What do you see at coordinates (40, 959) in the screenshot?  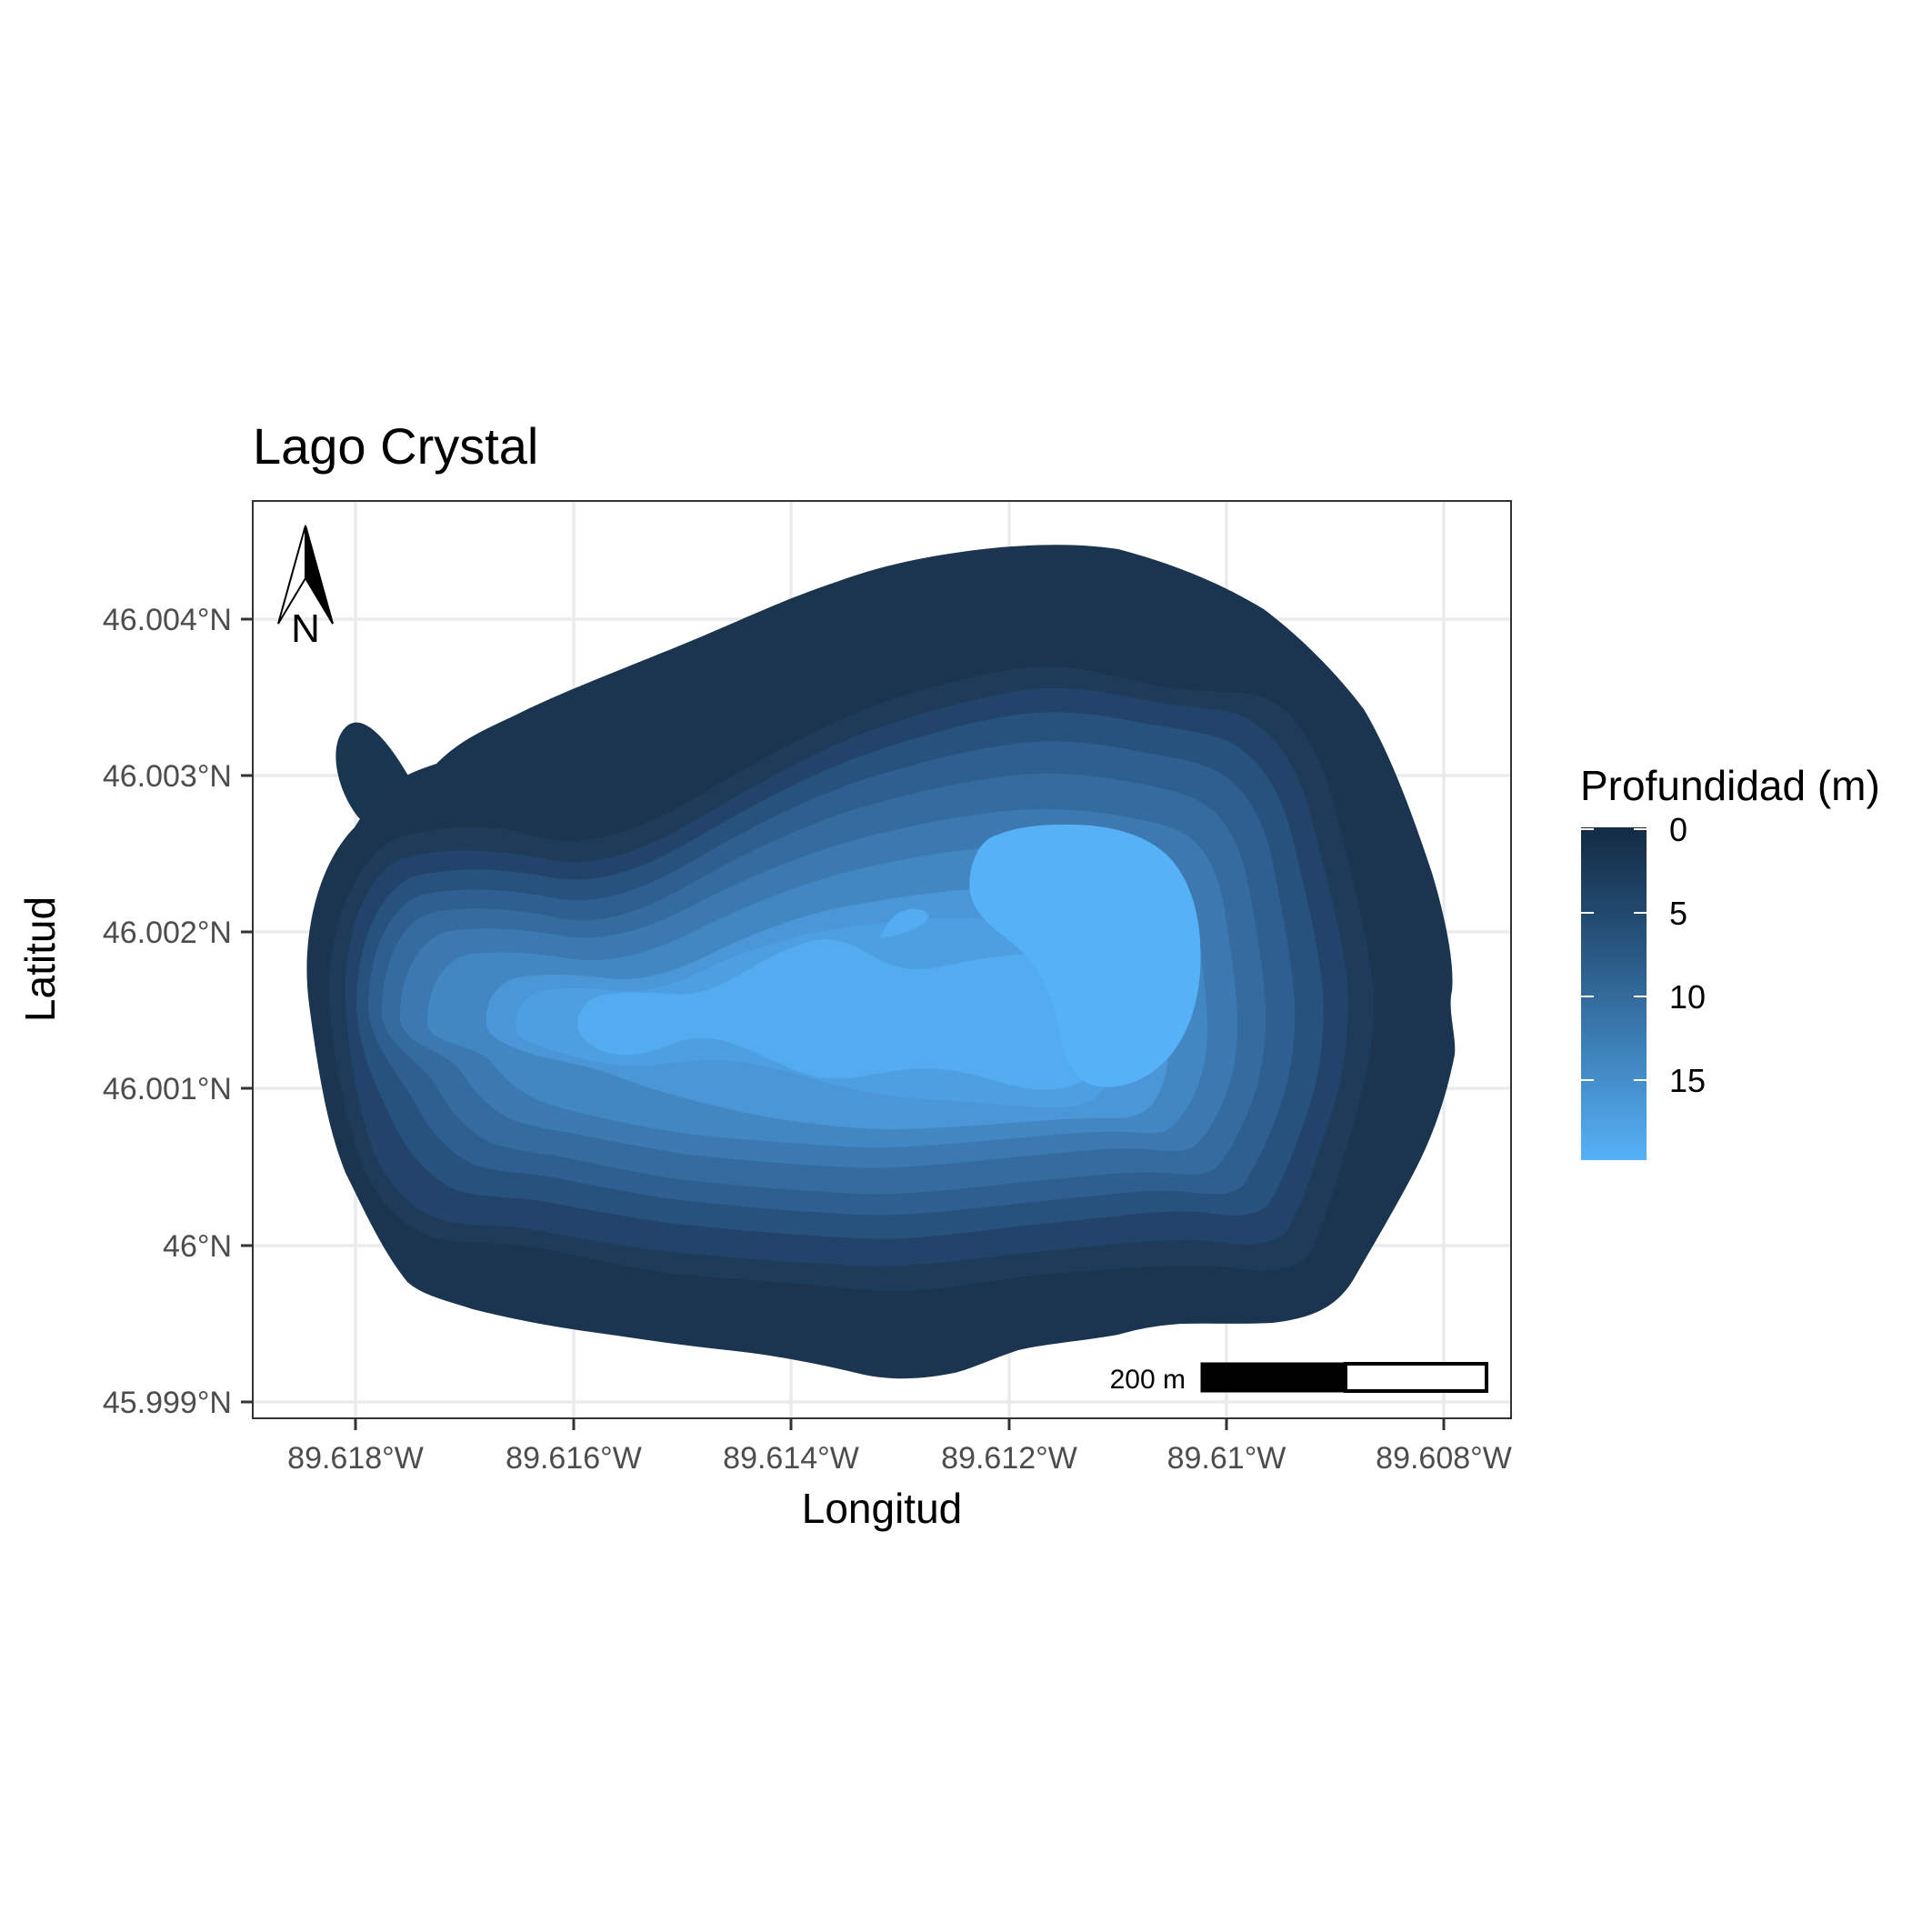 I see `y-axis-title: Latitud` at bounding box center [40, 959].